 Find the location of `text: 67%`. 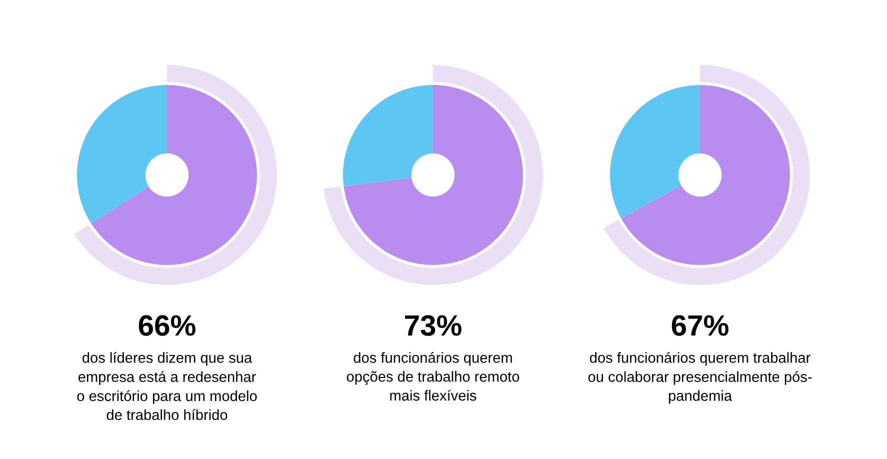

text: 67% is located at coordinates (700, 325).